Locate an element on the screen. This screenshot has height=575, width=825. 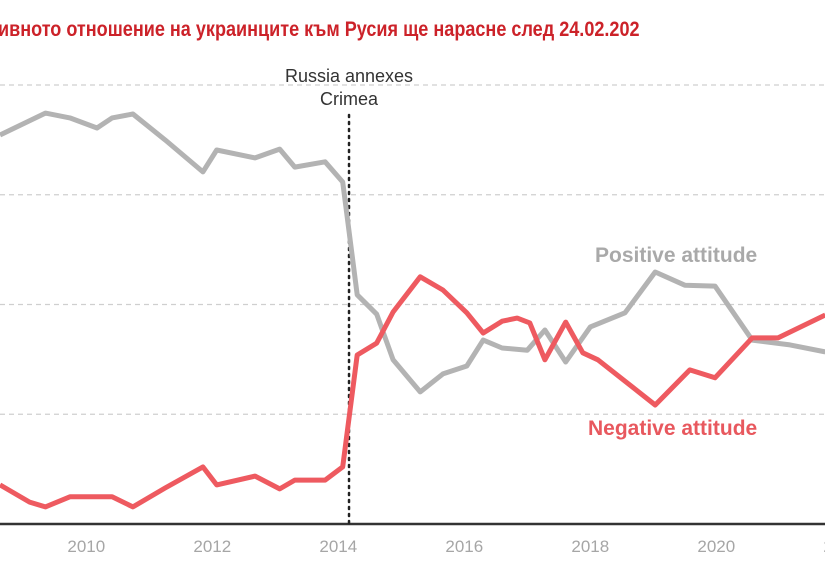
annotation-line-2: Crimea is located at coordinates (349, 99).